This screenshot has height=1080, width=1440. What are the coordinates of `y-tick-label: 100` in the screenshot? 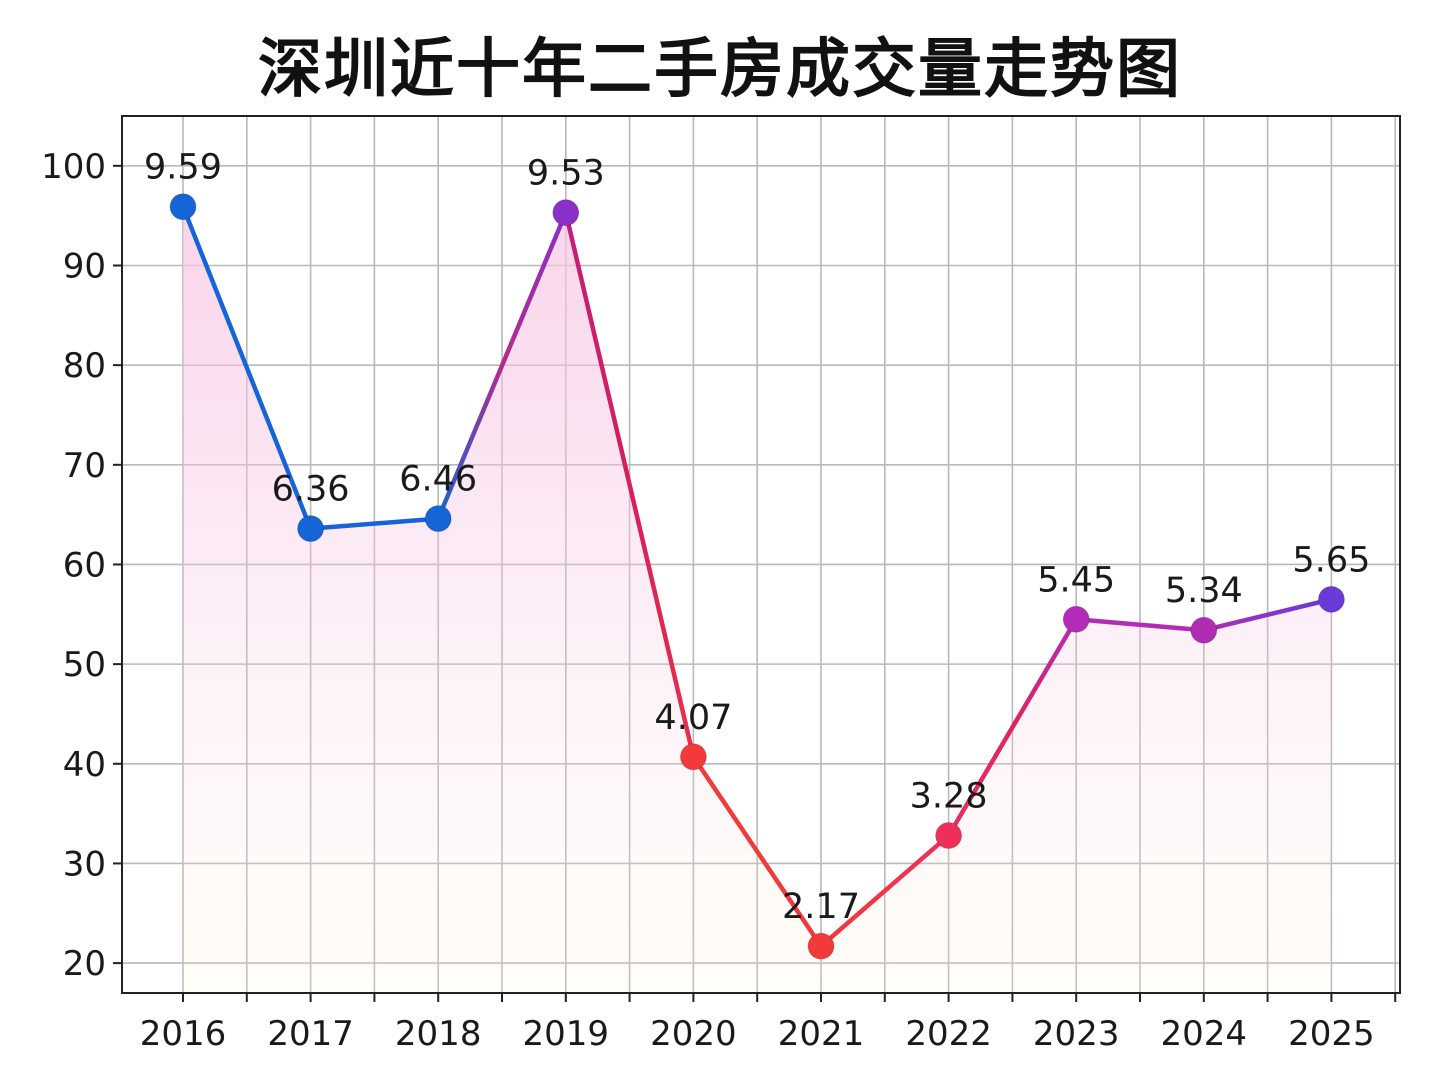 It's located at (73, 167).